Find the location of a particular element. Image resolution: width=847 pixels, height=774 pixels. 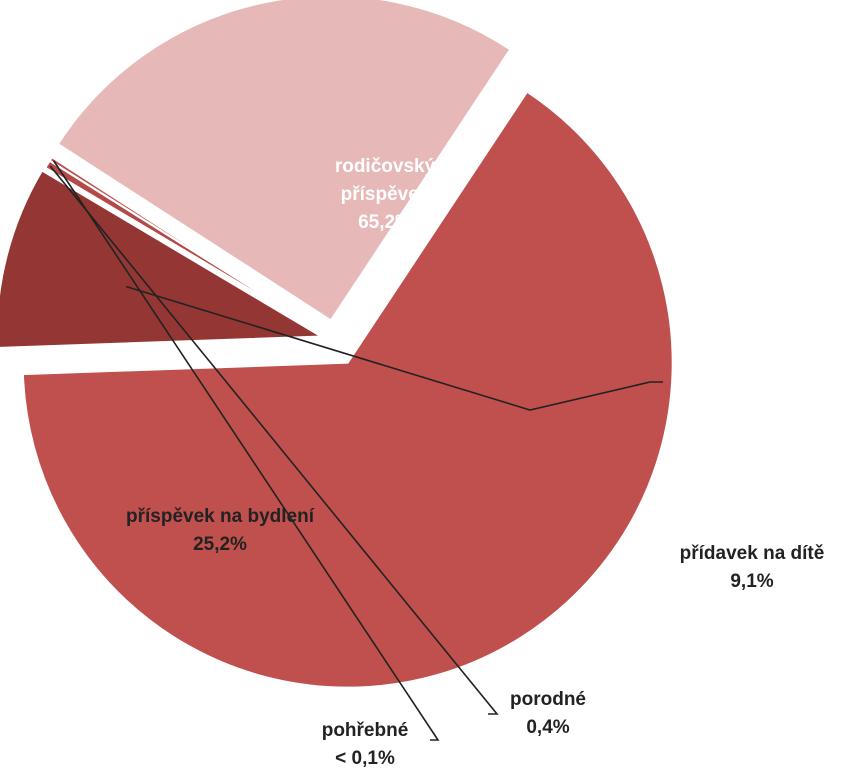

slice-label-4: příspěvek na bydlení 25,2% is located at coordinates (220, 530).